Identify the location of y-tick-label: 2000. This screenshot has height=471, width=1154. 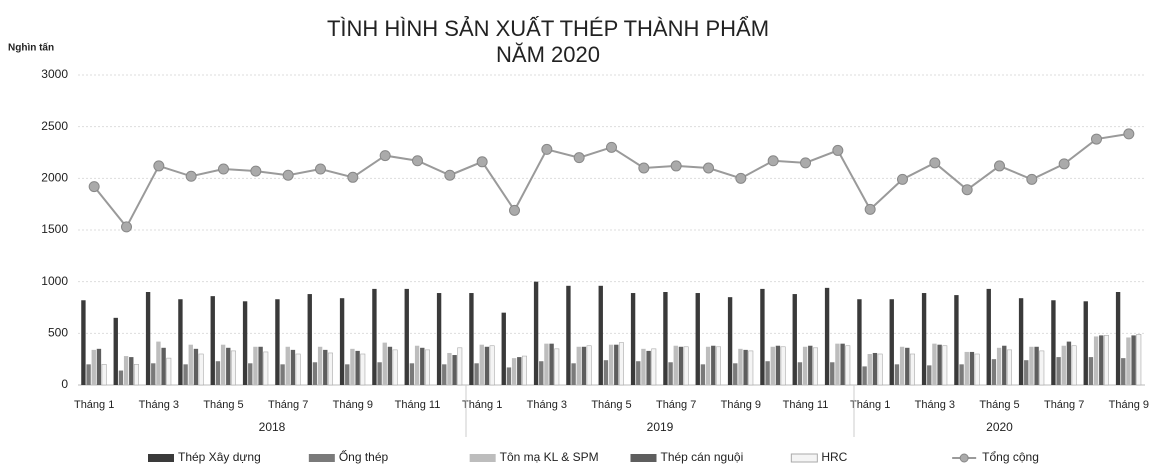
(54, 178).